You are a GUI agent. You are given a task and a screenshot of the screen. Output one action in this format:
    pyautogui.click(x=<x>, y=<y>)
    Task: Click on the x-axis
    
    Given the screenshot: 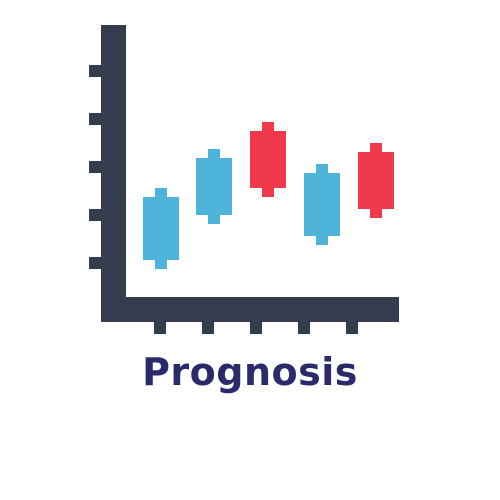 What is the action you would take?
    pyautogui.click(x=250, y=309)
    